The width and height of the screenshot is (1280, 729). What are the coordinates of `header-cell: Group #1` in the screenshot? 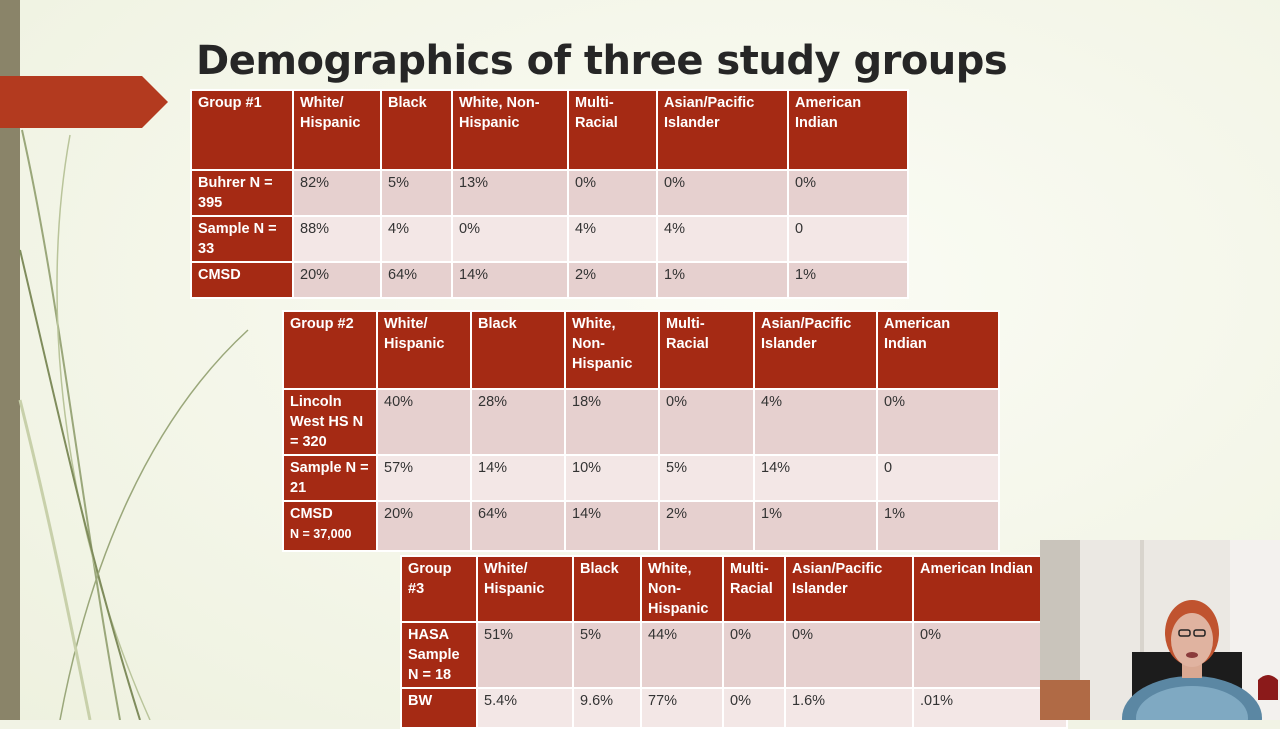 It's located at (242, 130).